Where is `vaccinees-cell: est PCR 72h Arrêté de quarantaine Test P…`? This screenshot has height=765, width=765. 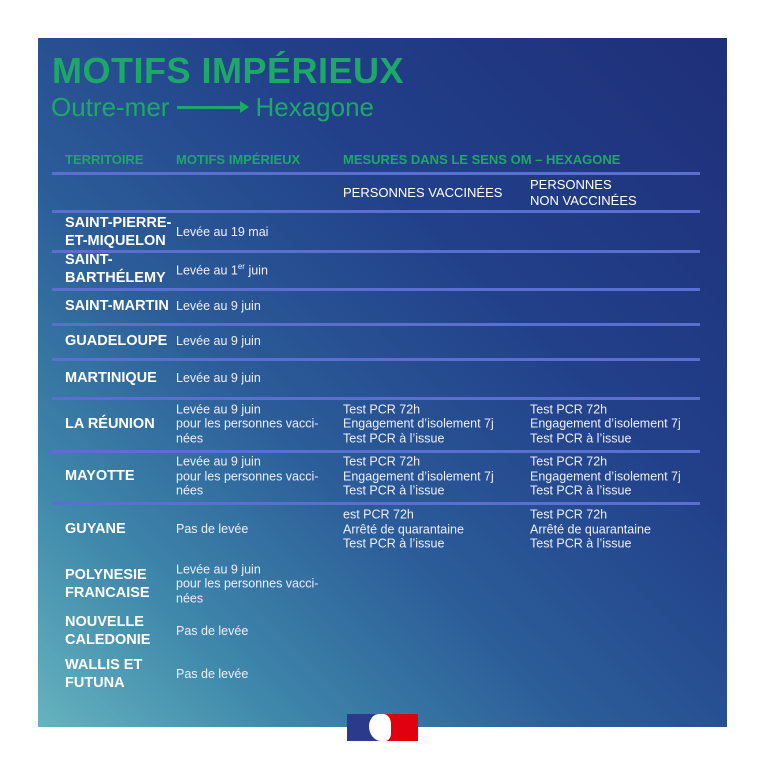
vaccinees-cell: est PCR 72h Arrêté de quarantaine Test P… is located at coordinates (403, 529).